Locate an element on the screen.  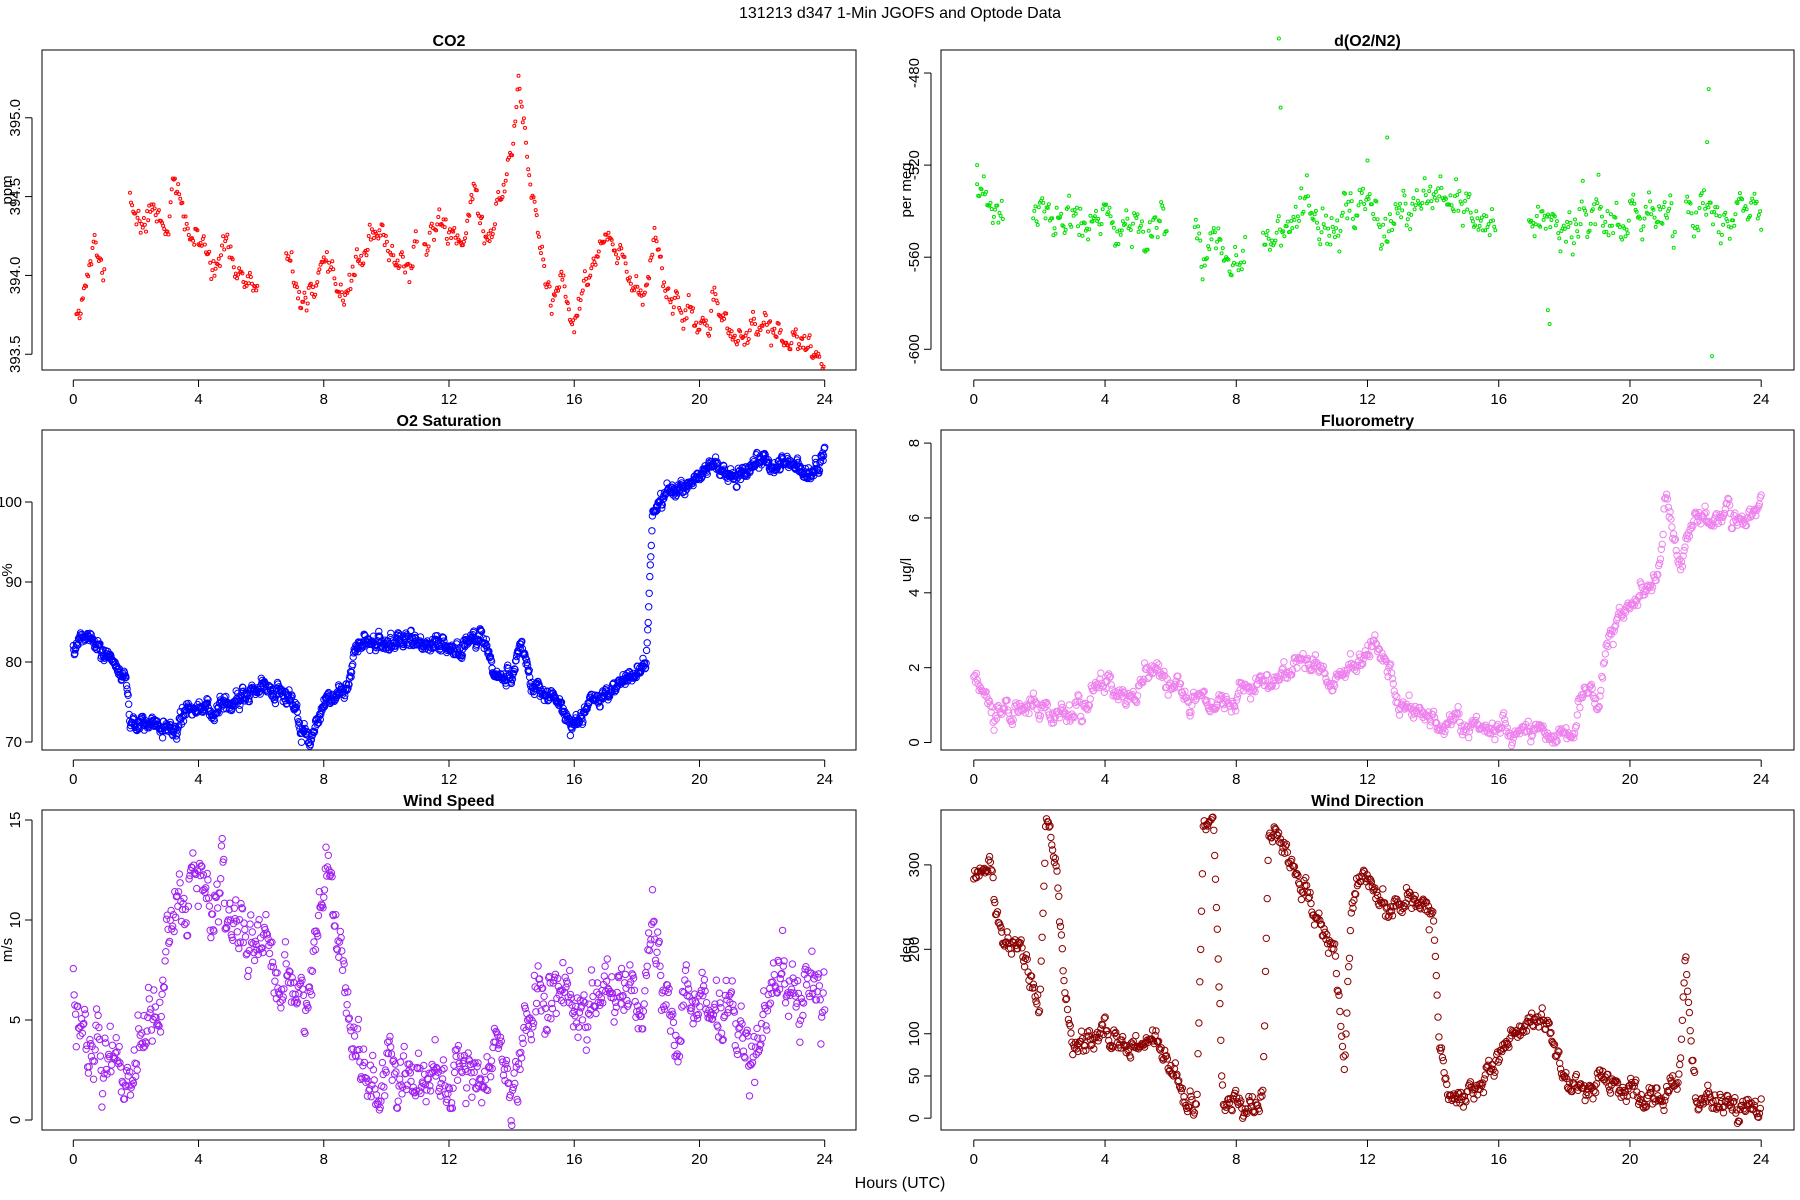
x-tick-label: 12 is located at coordinates (449, 1159).